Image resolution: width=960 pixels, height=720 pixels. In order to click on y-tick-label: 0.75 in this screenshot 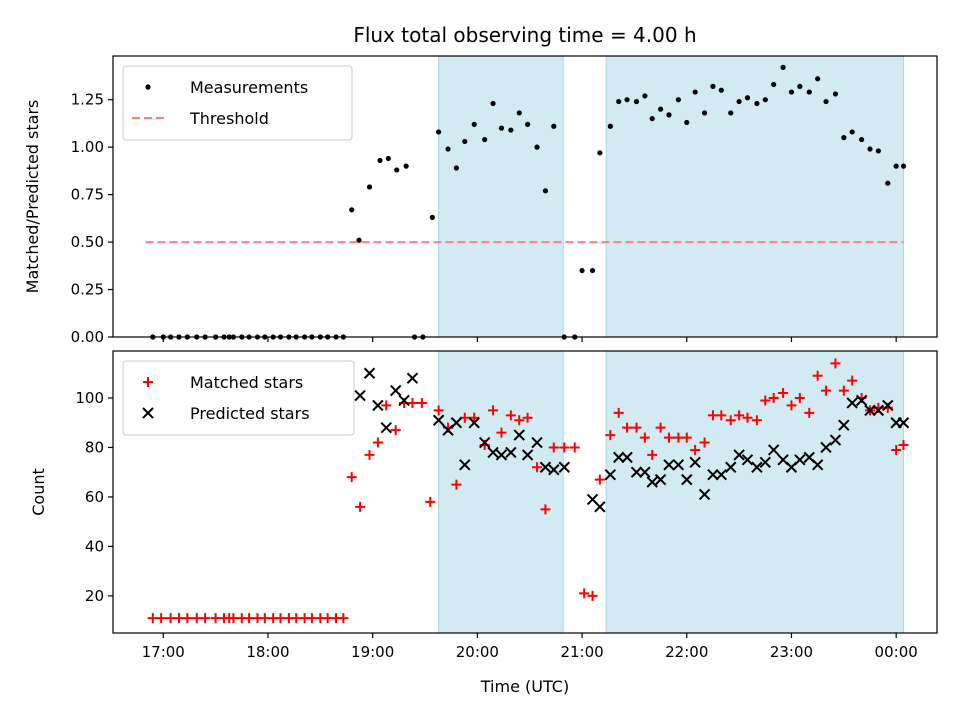, I will do `click(87, 195)`.